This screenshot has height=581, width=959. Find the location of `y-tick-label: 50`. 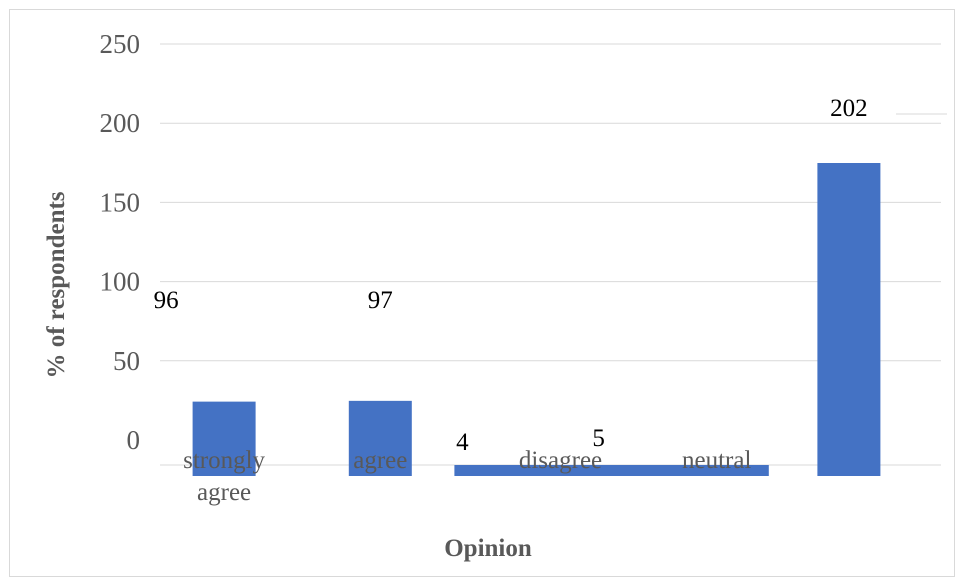

y-tick-label: 50 is located at coordinates (126, 361).